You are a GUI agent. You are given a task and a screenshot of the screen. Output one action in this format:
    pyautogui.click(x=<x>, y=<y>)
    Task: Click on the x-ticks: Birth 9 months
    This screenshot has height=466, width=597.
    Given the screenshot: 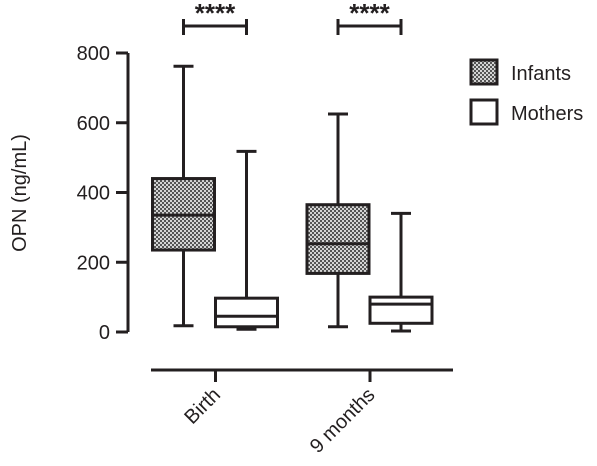 What is the action you would take?
    pyautogui.click(x=280, y=414)
    